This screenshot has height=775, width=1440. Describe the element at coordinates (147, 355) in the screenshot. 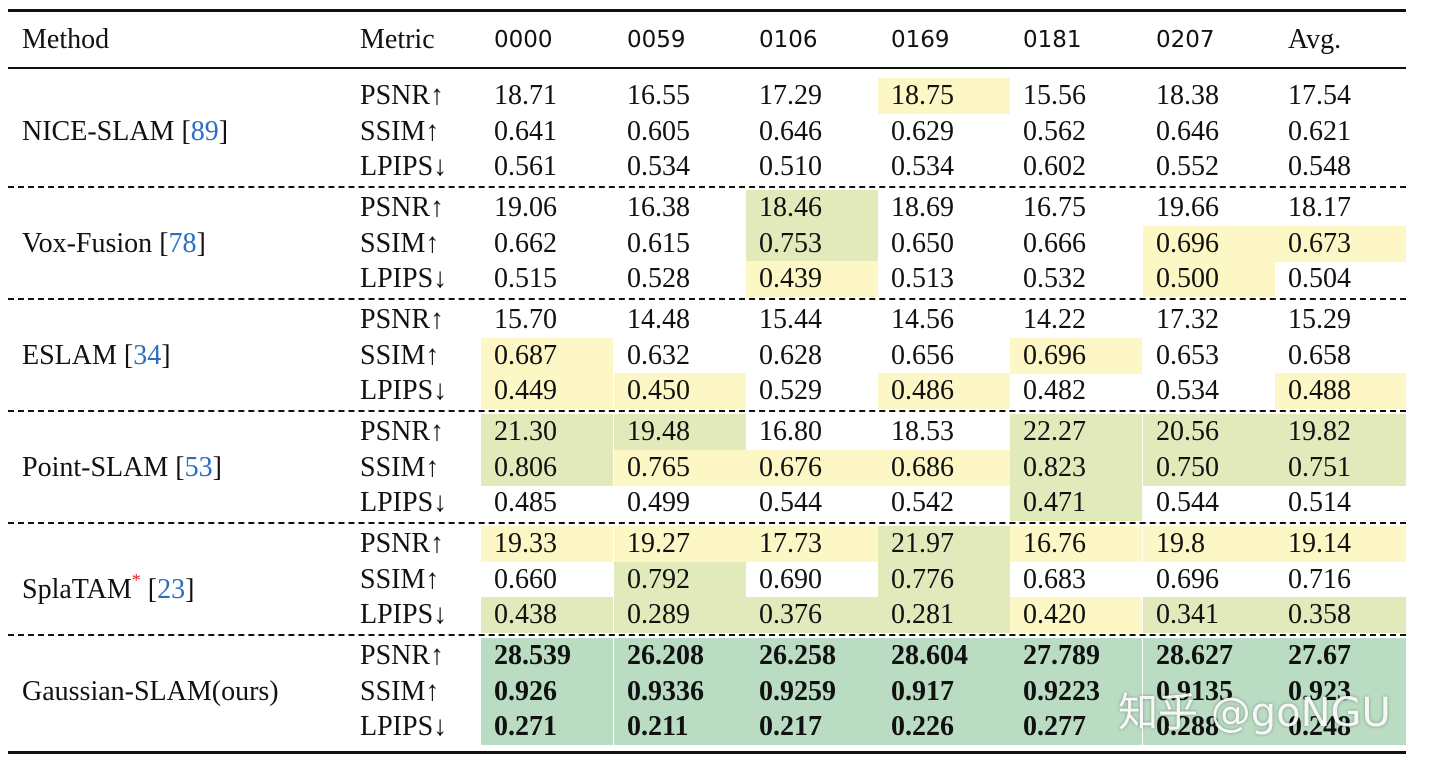

I see `ref-number: 34` at that location.